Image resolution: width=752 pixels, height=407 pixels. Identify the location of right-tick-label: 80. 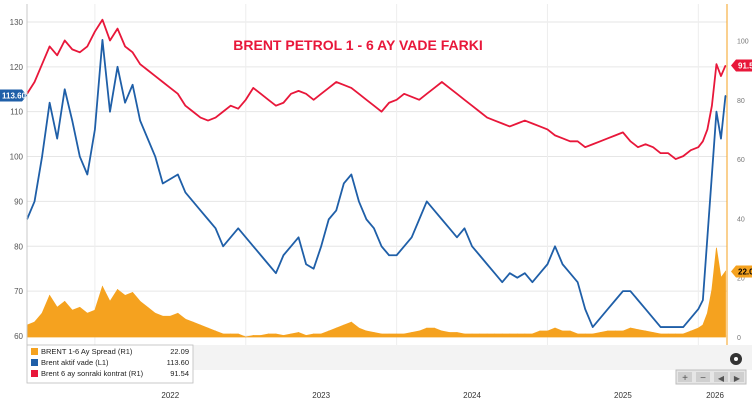
(741, 101).